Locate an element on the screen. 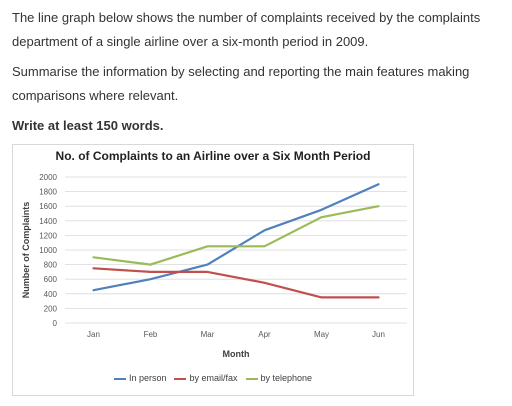 Image resolution: width=512 pixels, height=406 pixels. x-tick-label: Jun is located at coordinates (378, 334).